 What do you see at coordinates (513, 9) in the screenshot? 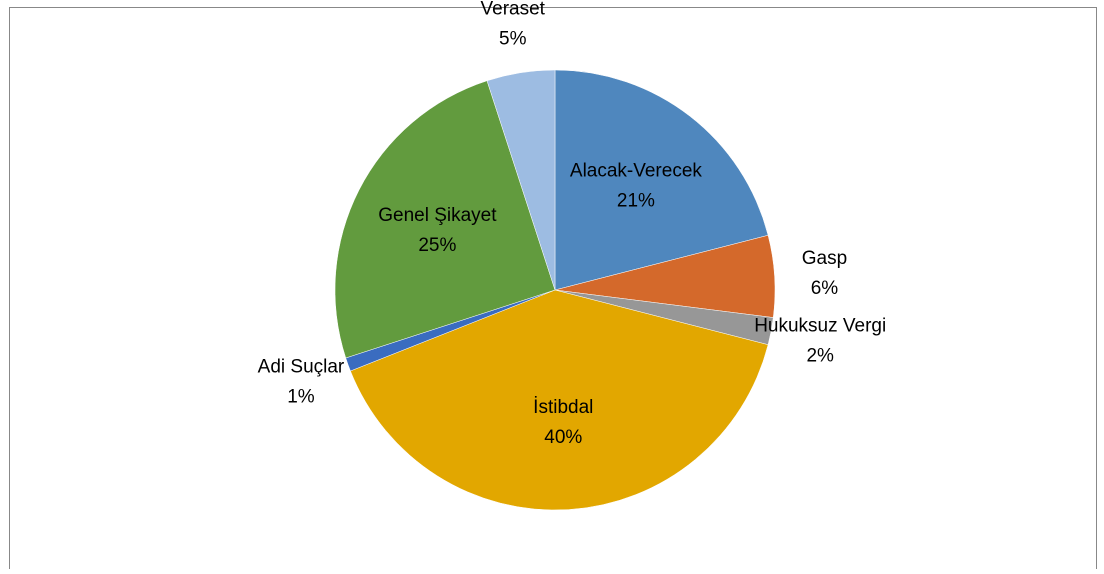
I see `slice-label: Veraset` at bounding box center [513, 9].